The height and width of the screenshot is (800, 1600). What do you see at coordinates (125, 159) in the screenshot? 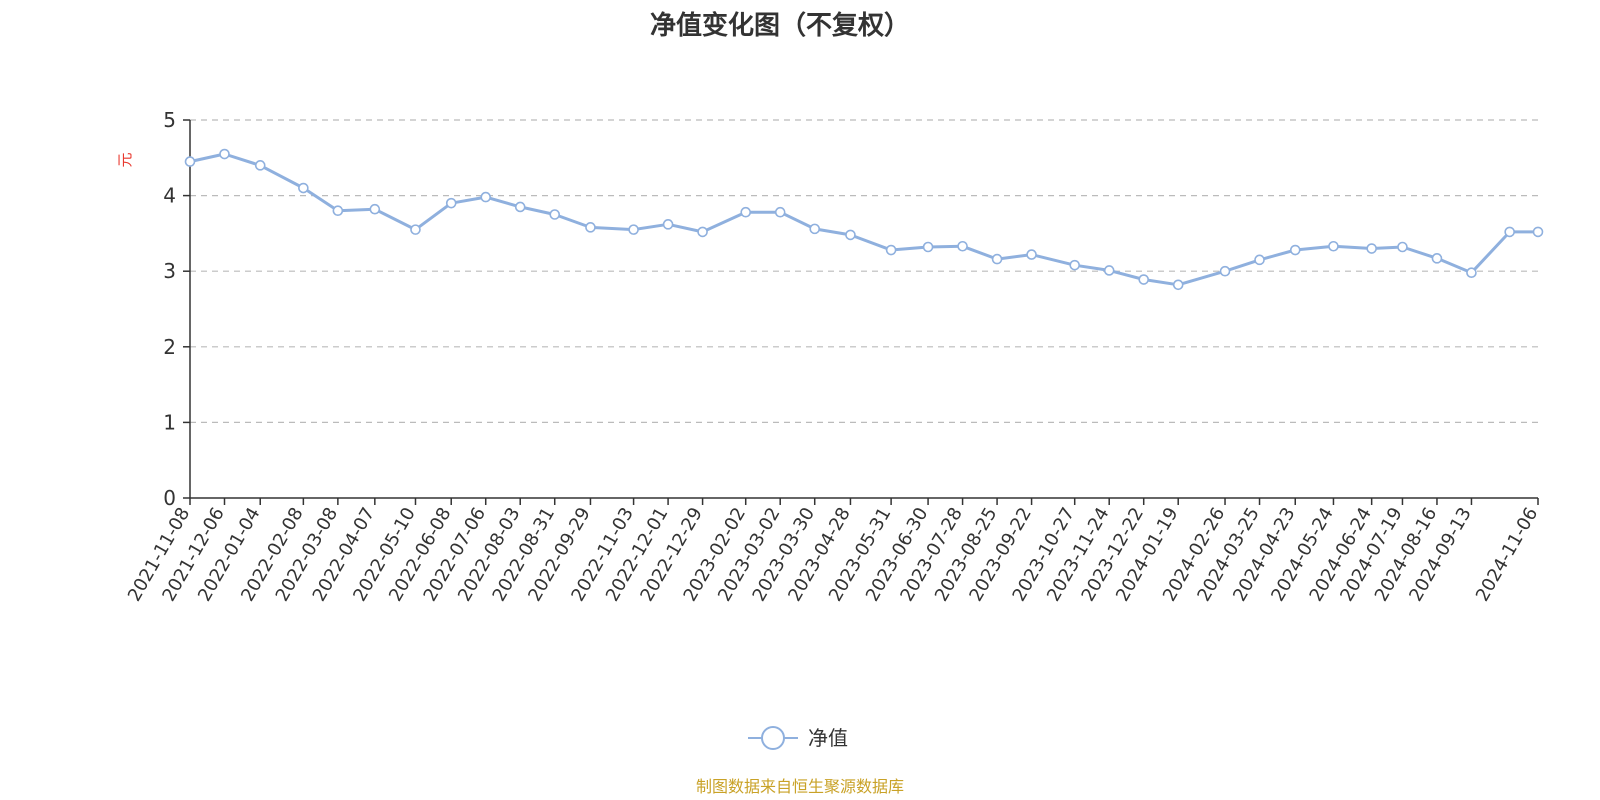
I see `y-axis-unit: 元` at bounding box center [125, 159].